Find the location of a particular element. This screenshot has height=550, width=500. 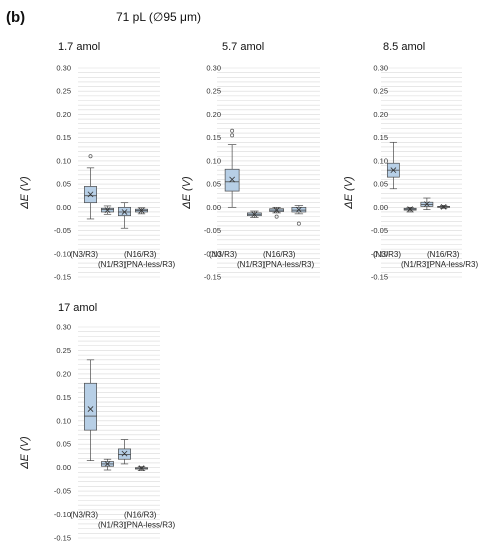

chart-title: 17 amol is located at coordinates (77, 308).